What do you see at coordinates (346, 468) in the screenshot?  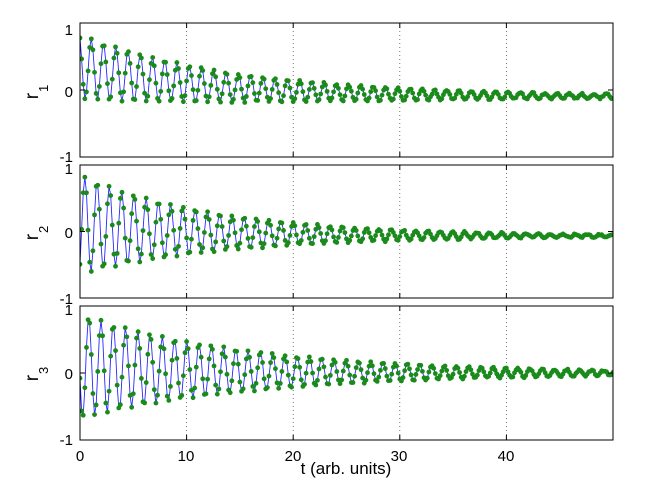 I see `x-axis-label: t (arb. units)` at bounding box center [346, 468].